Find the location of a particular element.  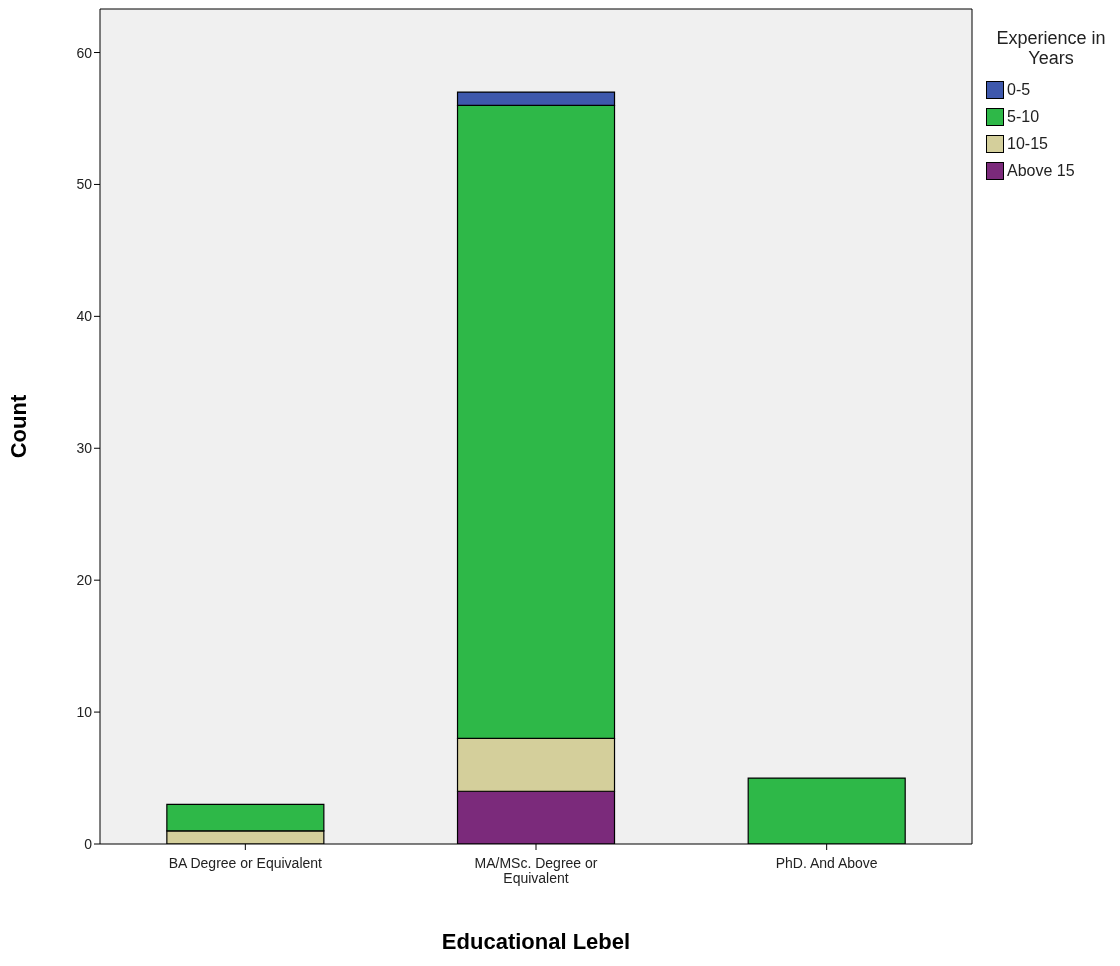

y-axis-title: Count is located at coordinates (18, 426).